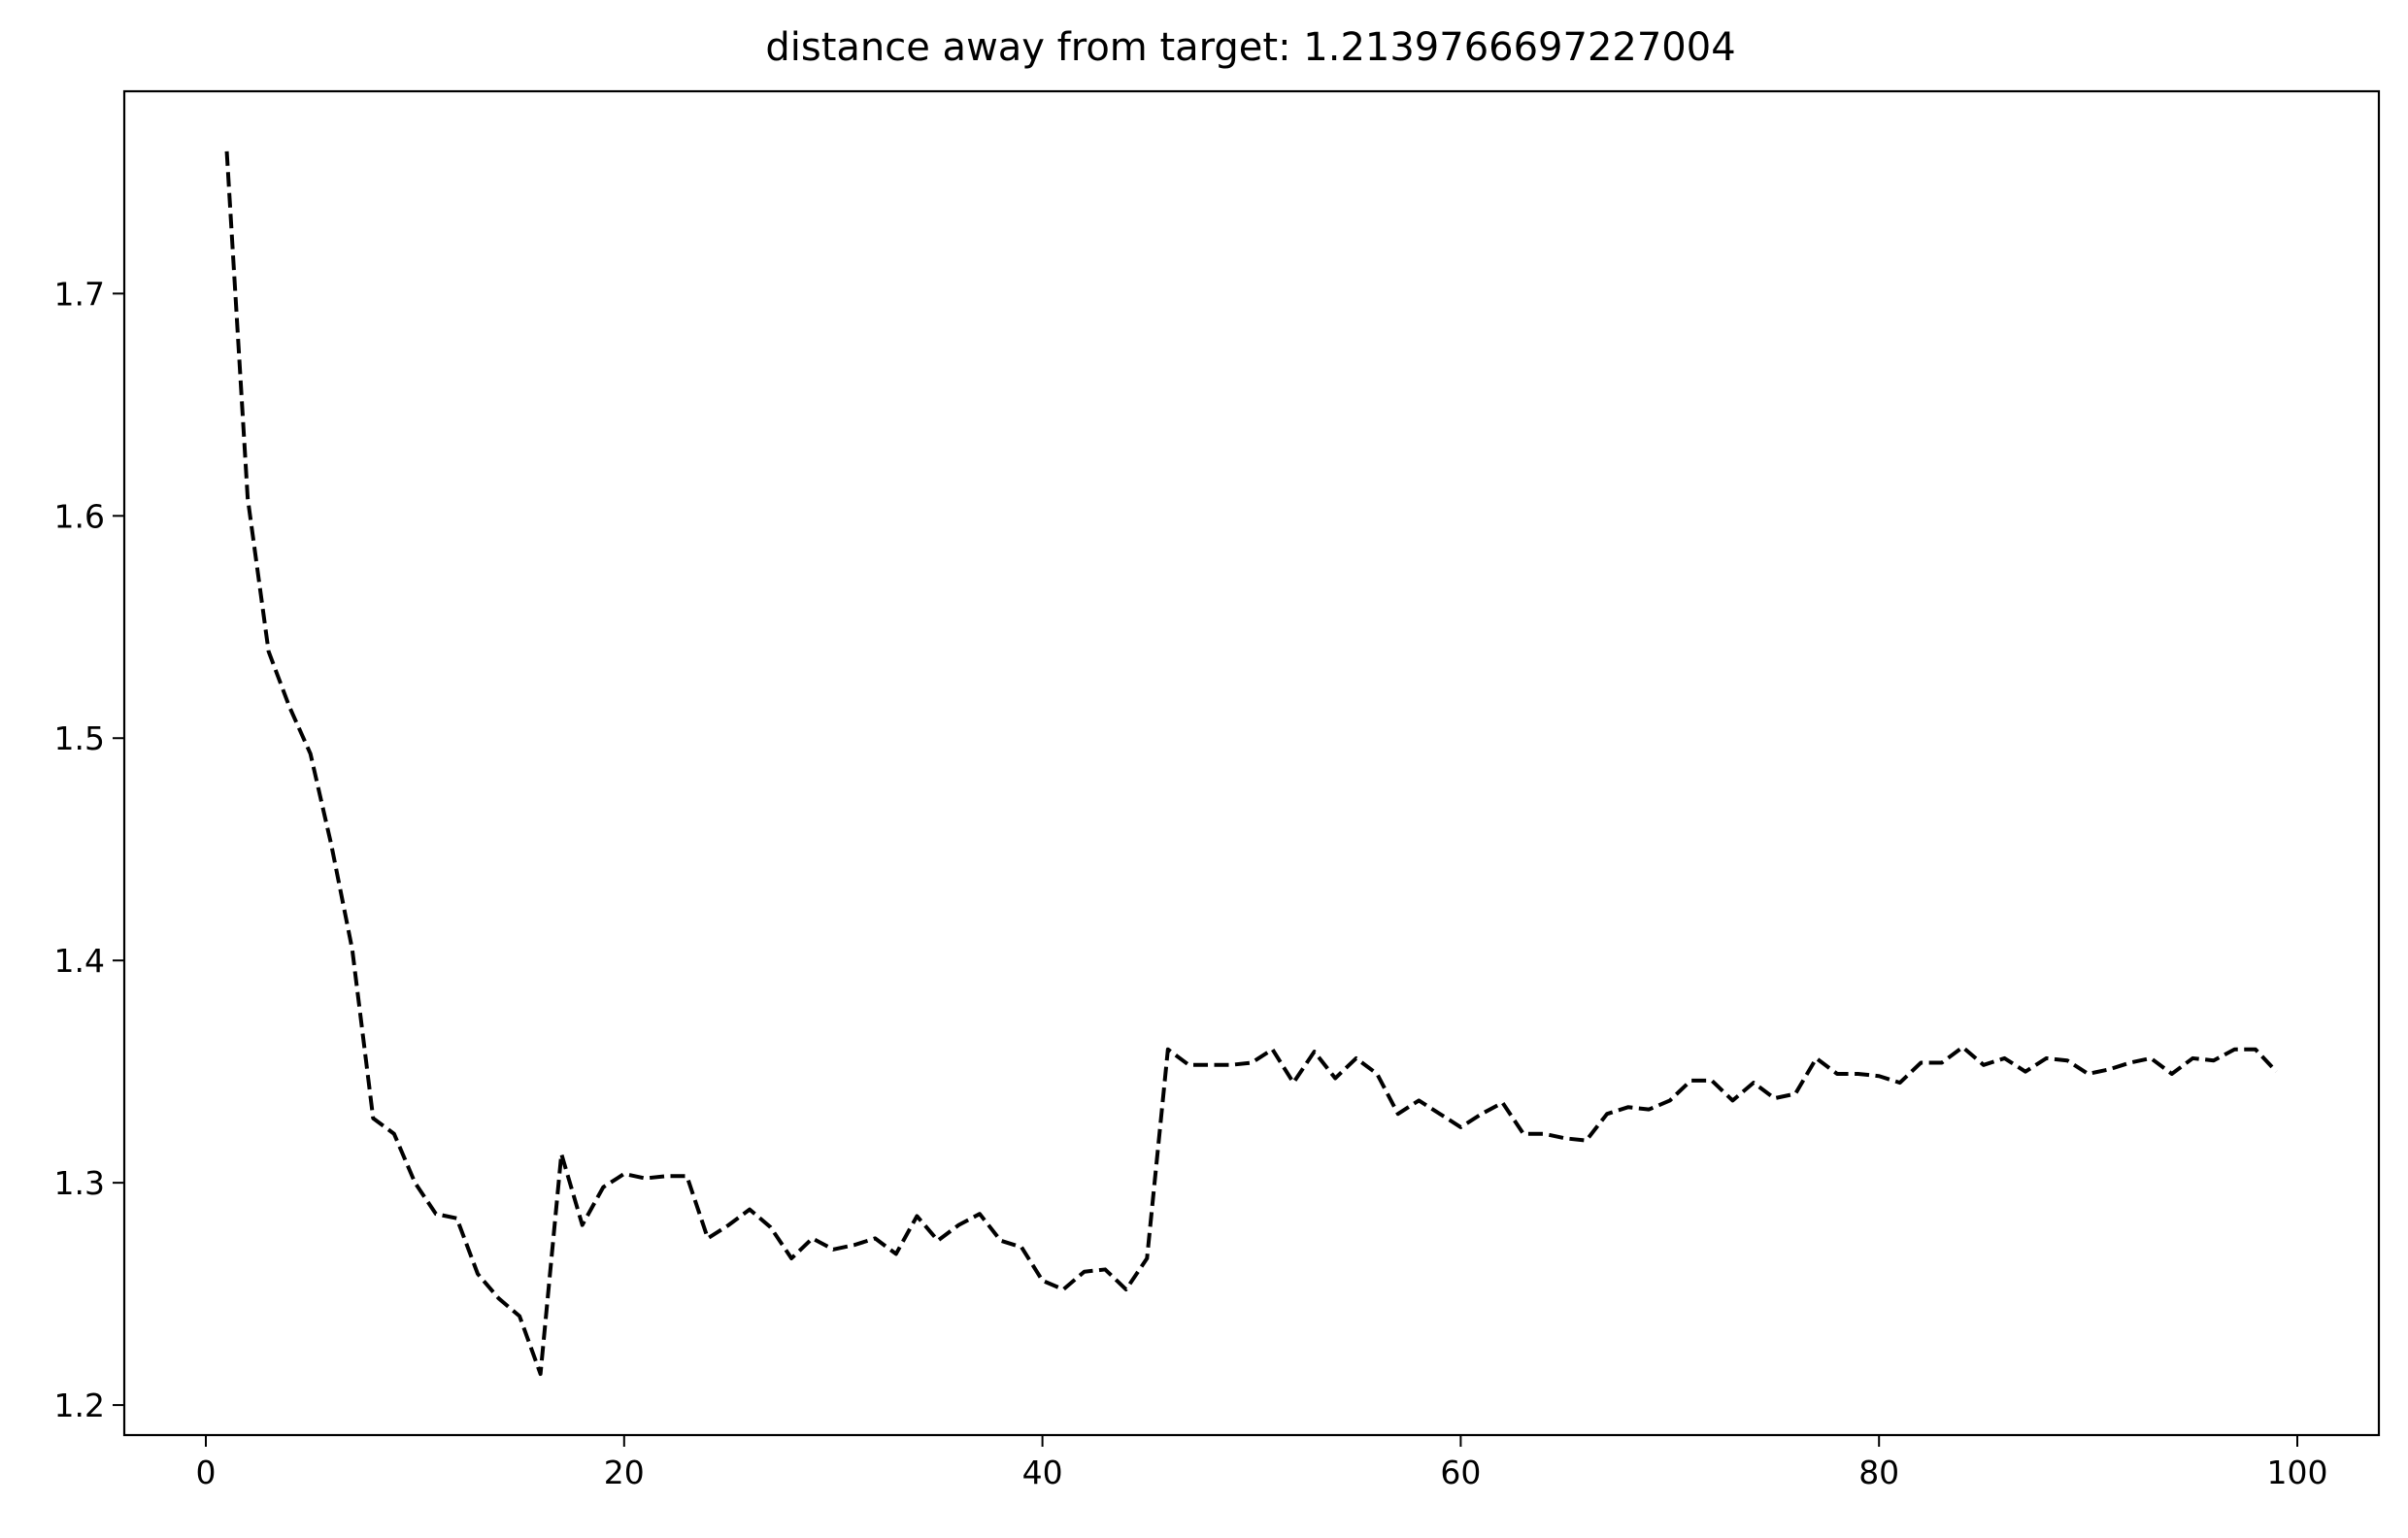  Describe the element at coordinates (80, 1405) in the screenshot. I see `y-tick-label: 1.2` at that location.